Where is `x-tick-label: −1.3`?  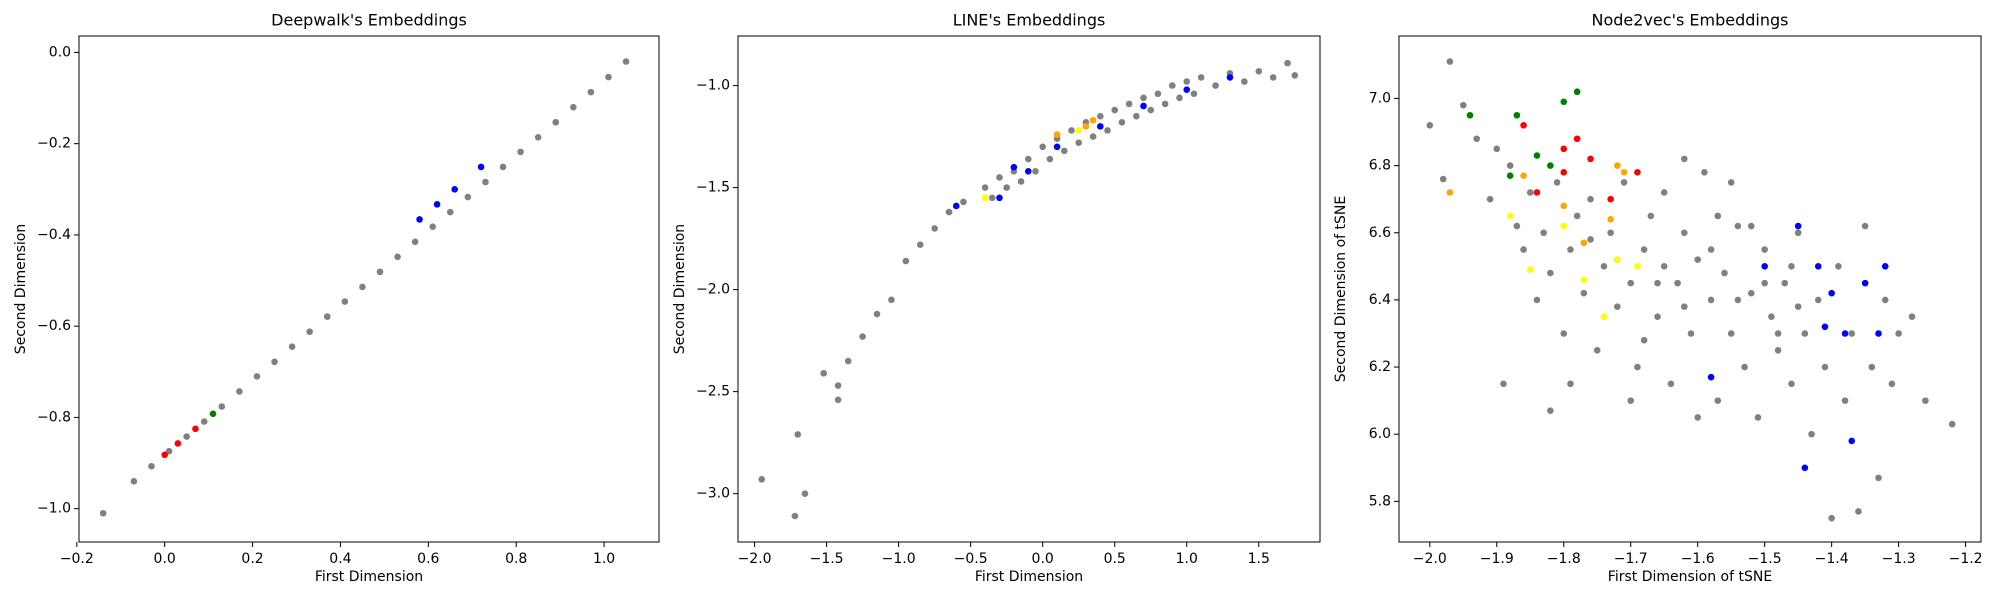 x-tick-label: −1.3 is located at coordinates (1899, 559).